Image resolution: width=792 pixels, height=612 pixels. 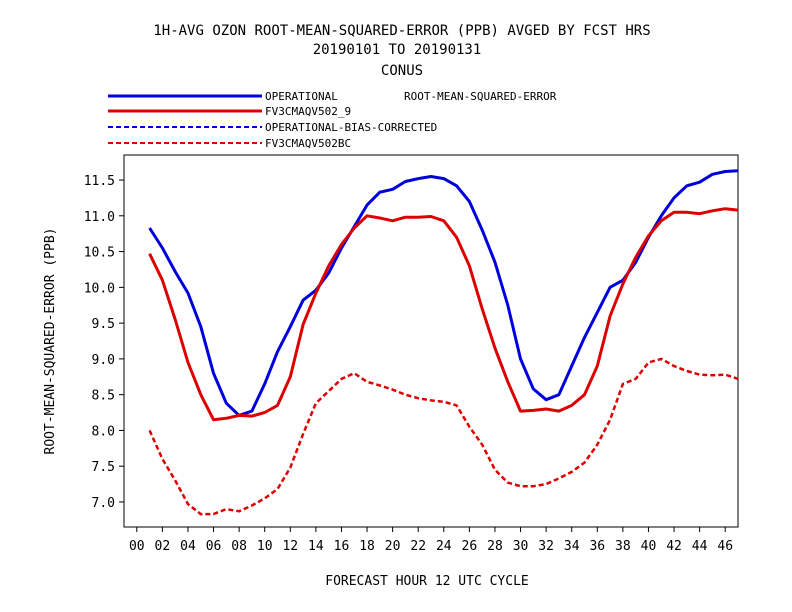 What do you see at coordinates (649, 546) in the screenshot?
I see `x-tick-label: 40` at bounding box center [649, 546].